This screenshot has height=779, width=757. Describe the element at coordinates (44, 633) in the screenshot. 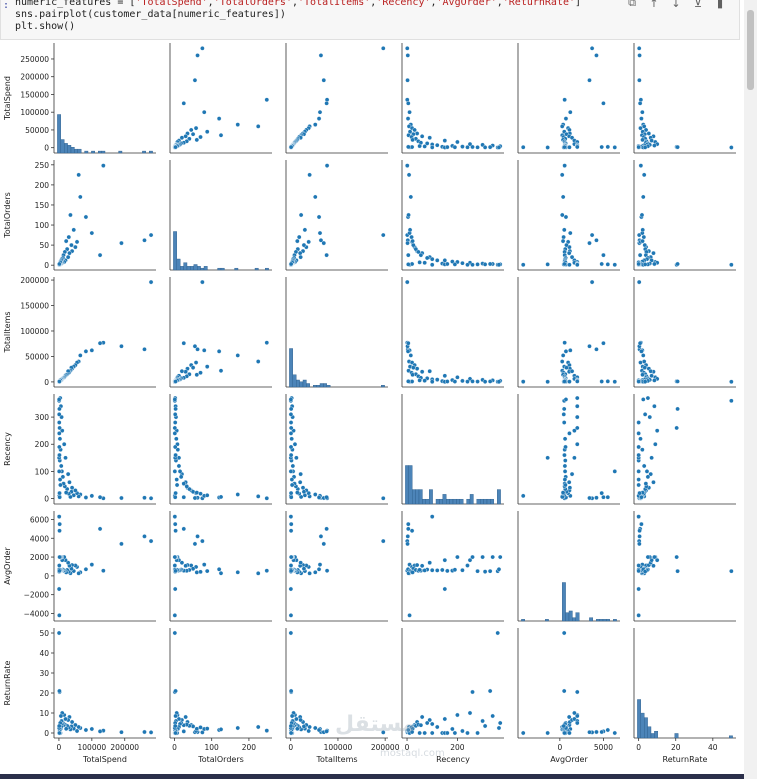

I see `y-tick-label: 50` at that location.